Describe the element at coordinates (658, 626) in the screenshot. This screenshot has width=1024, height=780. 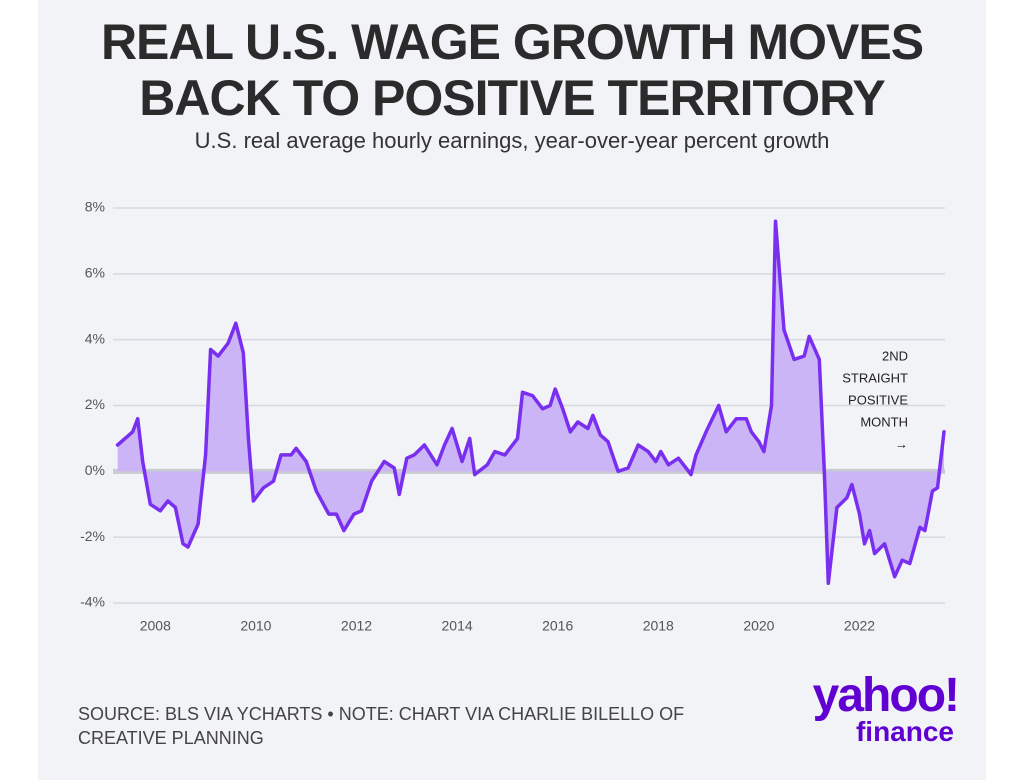
I see `x-tick-label: 2018` at that location.